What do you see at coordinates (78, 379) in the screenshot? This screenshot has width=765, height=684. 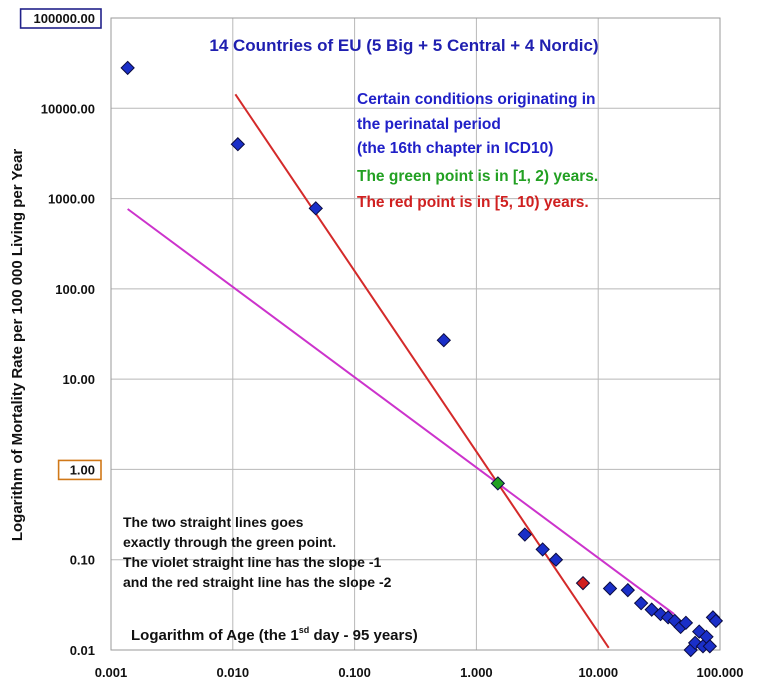 I see `y-tick-label: 10.00` at bounding box center [78, 379].